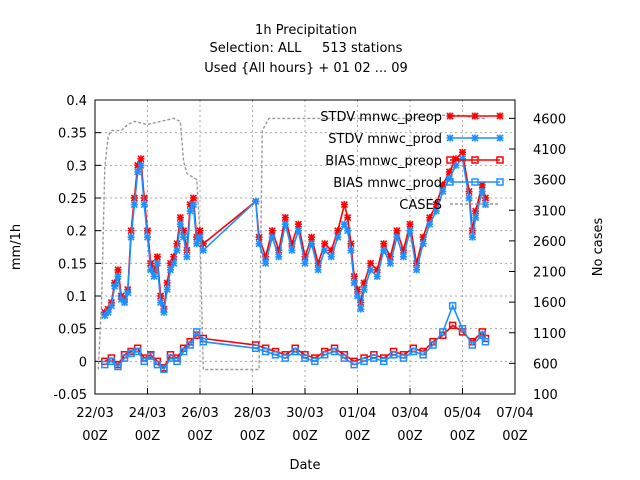 The height and width of the screenshot is (480, 640). Describe the element at coordinates (385, 139) in the screenshot. I see `legend-label: STDV mnwc_prod` at that location.